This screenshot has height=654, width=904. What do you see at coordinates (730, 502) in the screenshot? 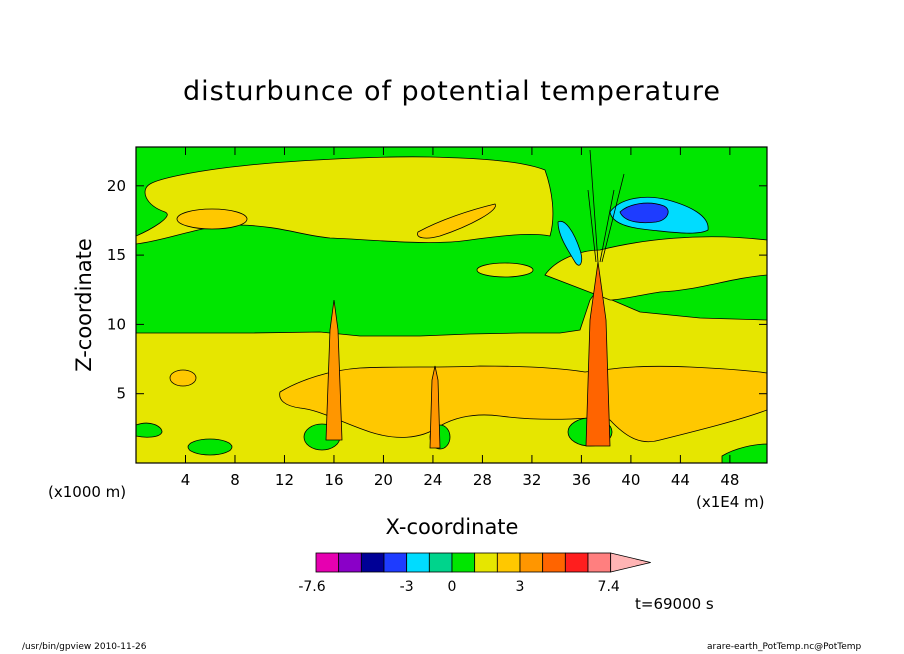
I see `x-unit-right: (x1E4 m)` at bounding box center [730, 502].